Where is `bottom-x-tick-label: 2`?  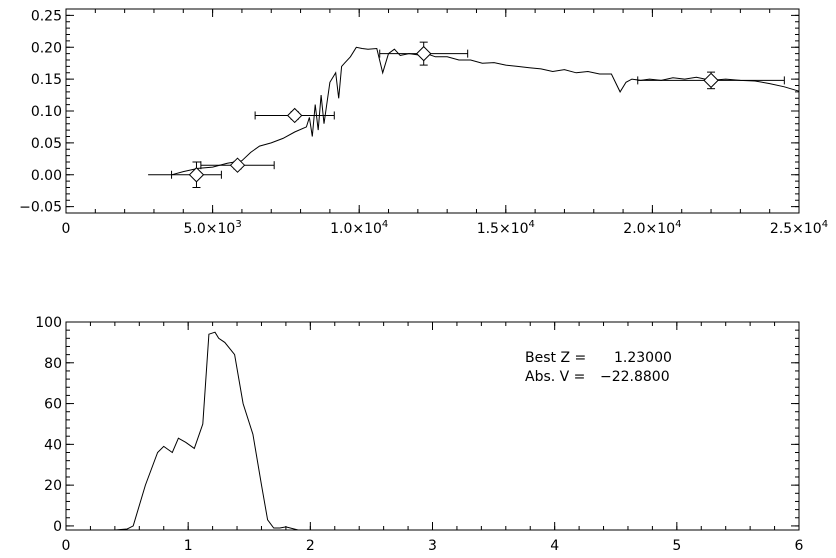 bottom-x-tick-label: 2 is located at coordinates (310, 546).